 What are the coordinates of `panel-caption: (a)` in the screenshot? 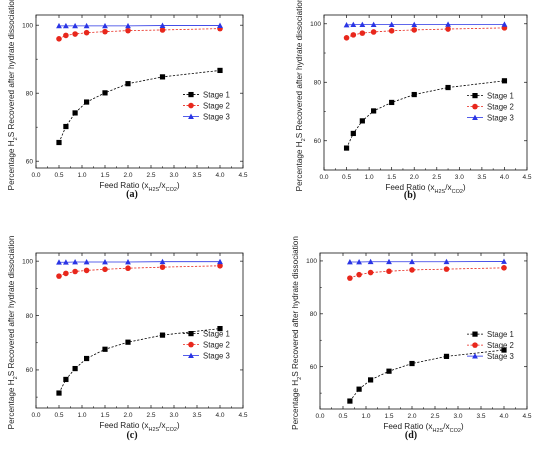 It's located at (132, 194).